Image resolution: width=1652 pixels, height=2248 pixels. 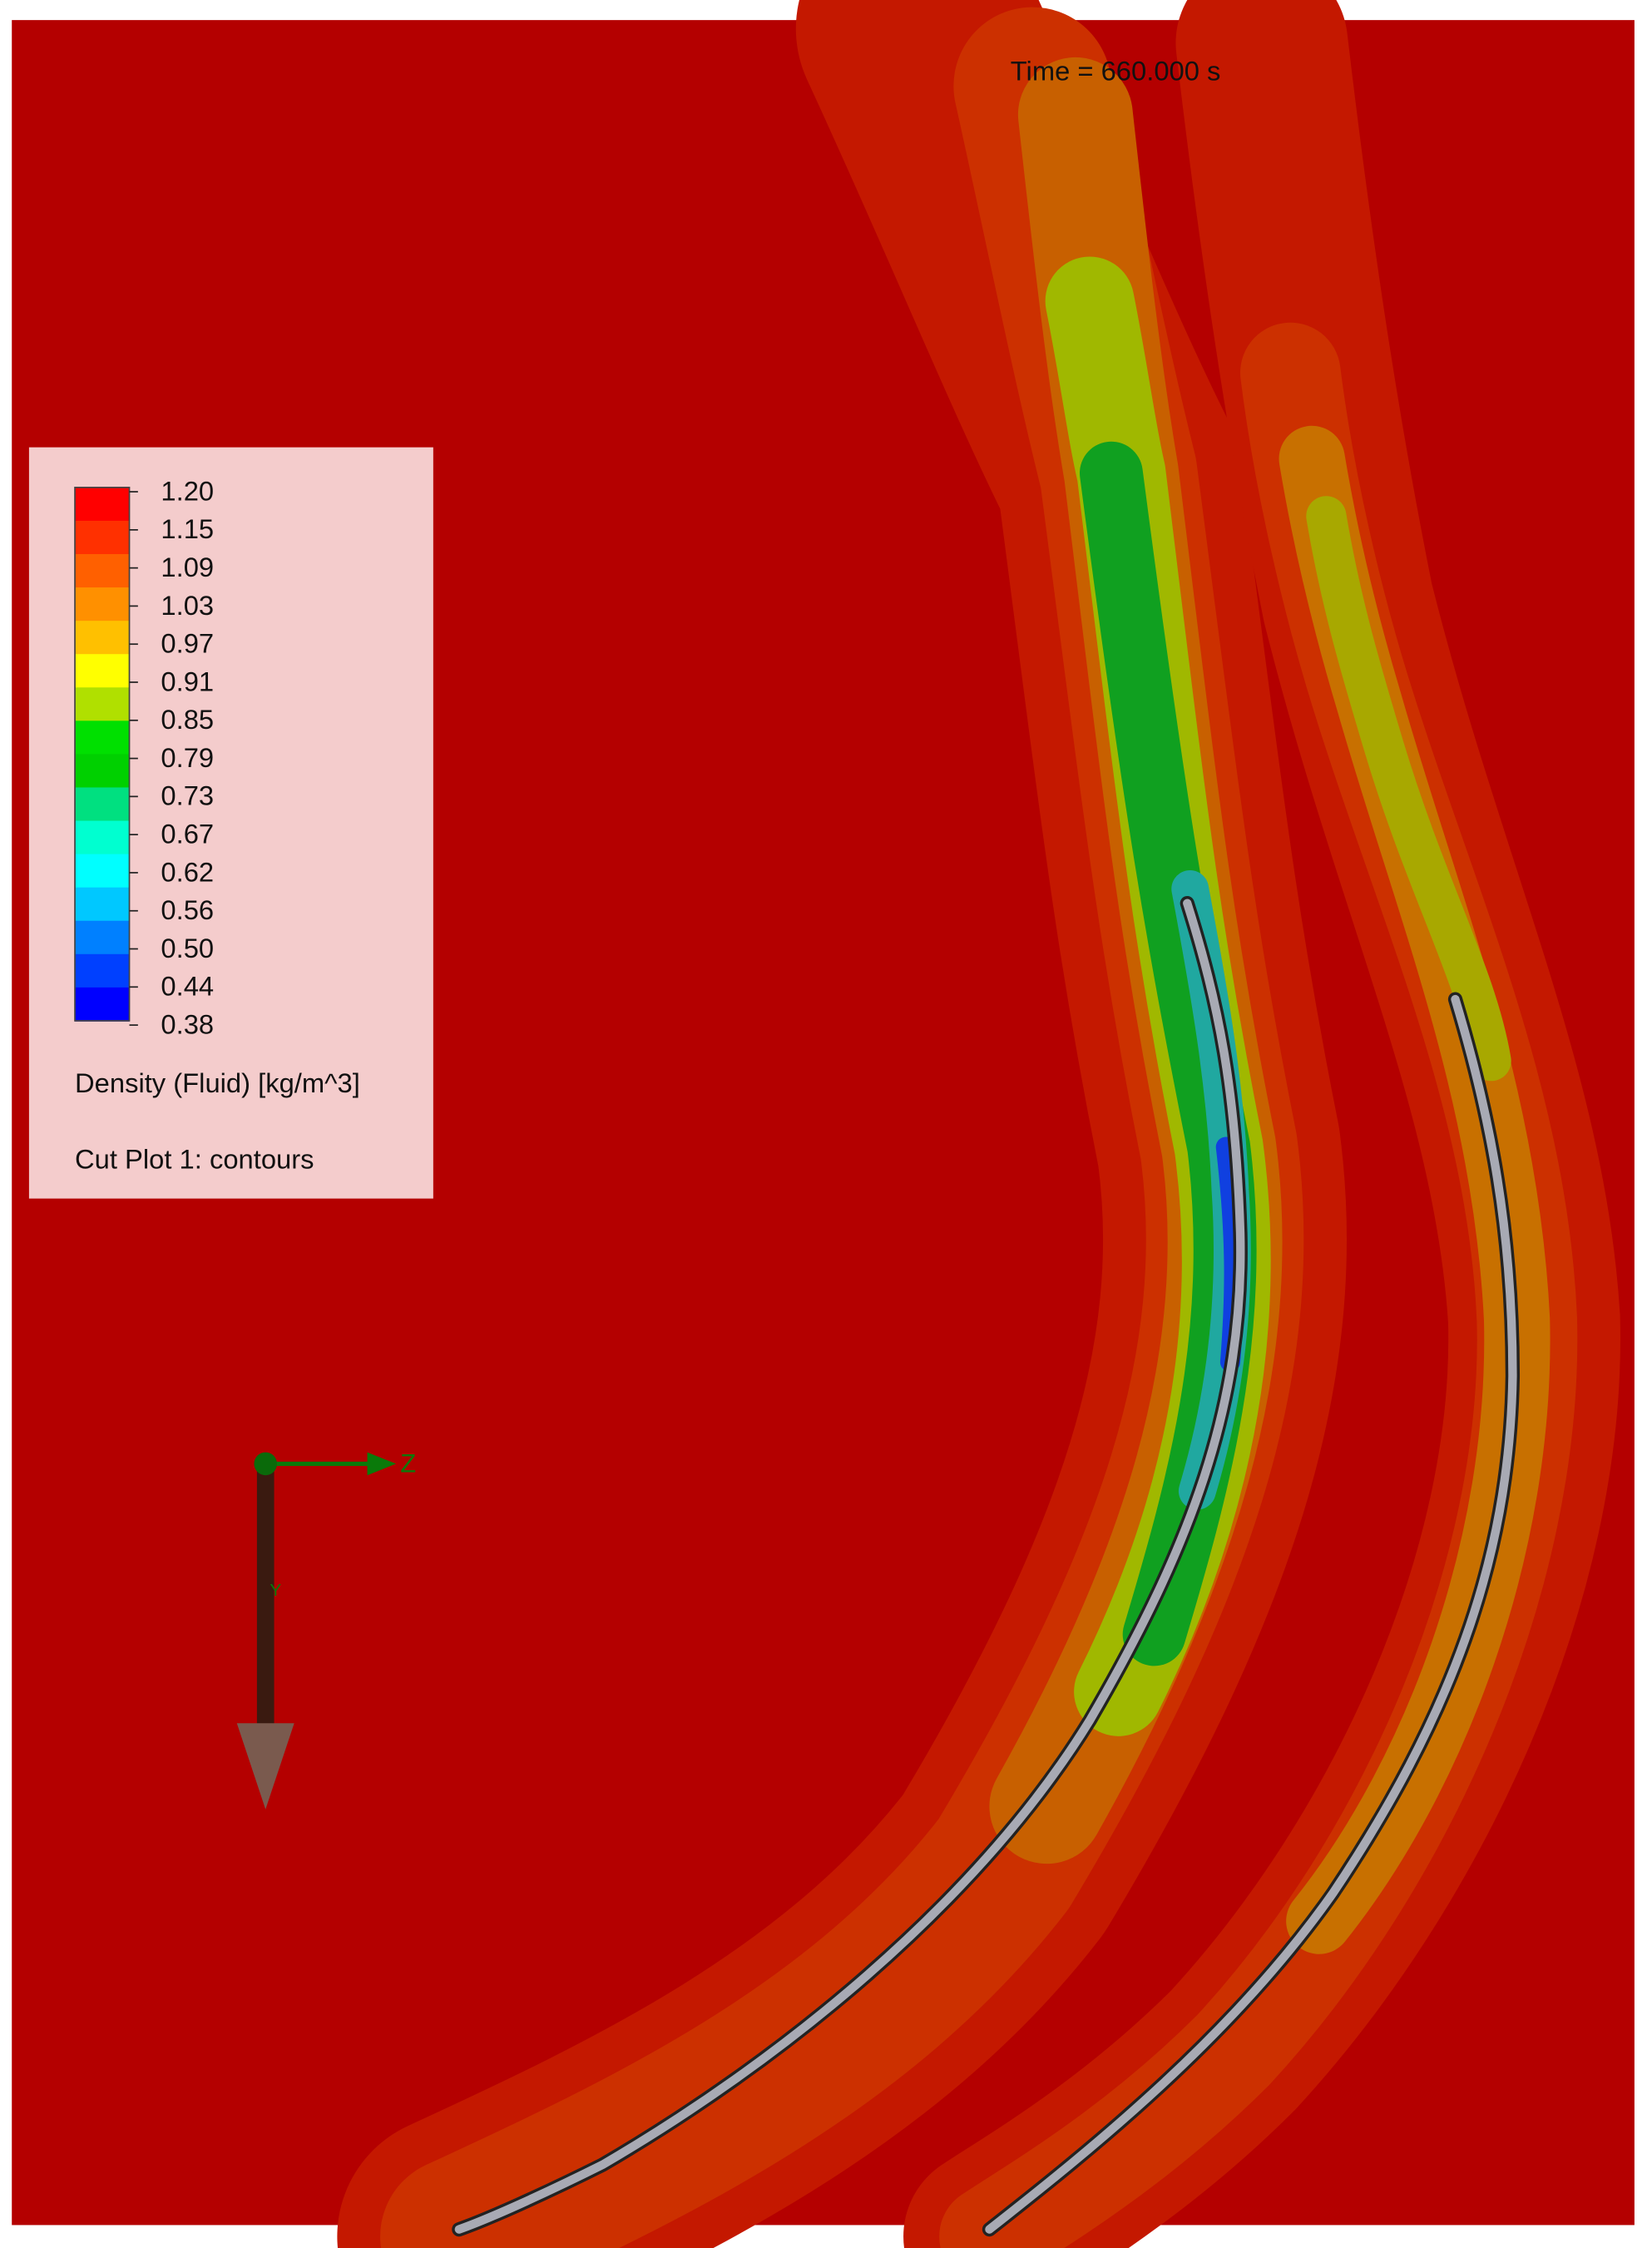 I want to click on tick-label: 0.79, so click(x=187, y=757).